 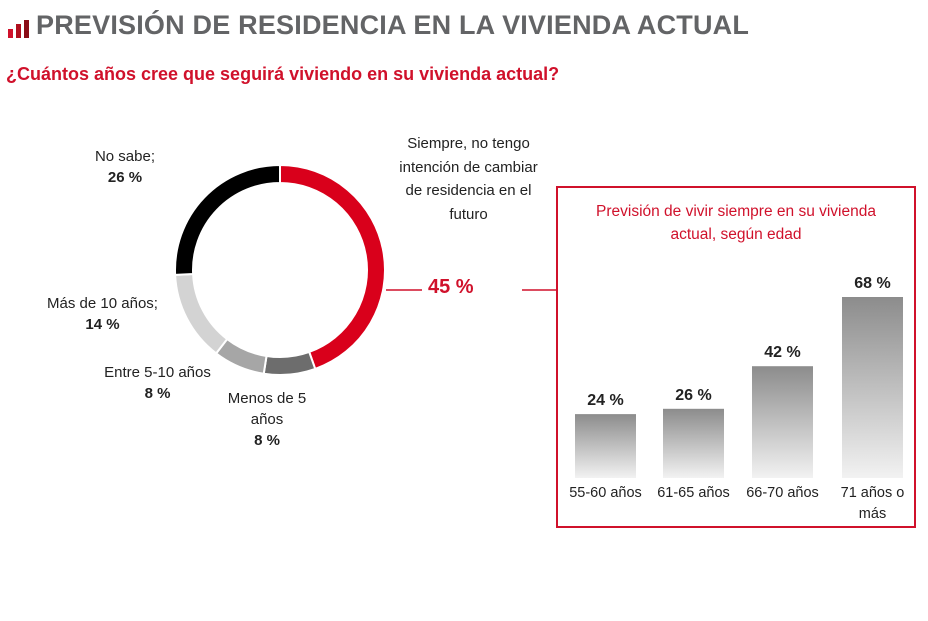 I want to click on bar-category-label: 61-65 años, so click(x=693, y=493).